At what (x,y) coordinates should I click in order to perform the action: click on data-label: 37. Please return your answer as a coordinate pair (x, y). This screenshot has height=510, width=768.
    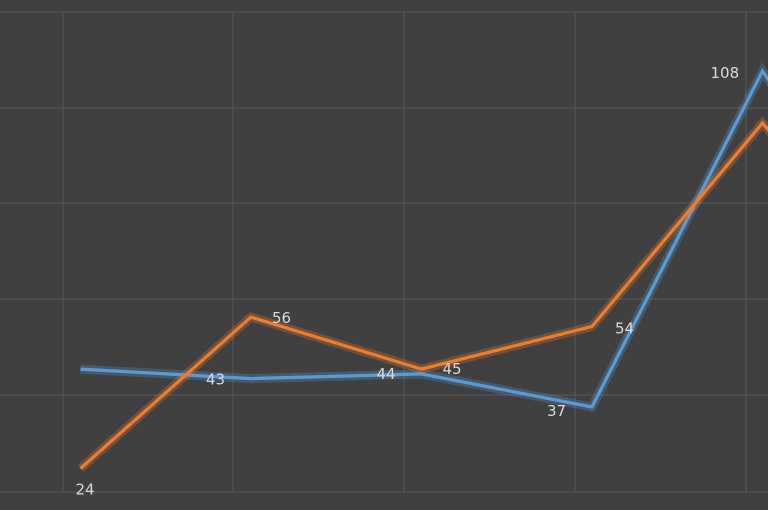
    Looking at the image, I should click on (556, 411).